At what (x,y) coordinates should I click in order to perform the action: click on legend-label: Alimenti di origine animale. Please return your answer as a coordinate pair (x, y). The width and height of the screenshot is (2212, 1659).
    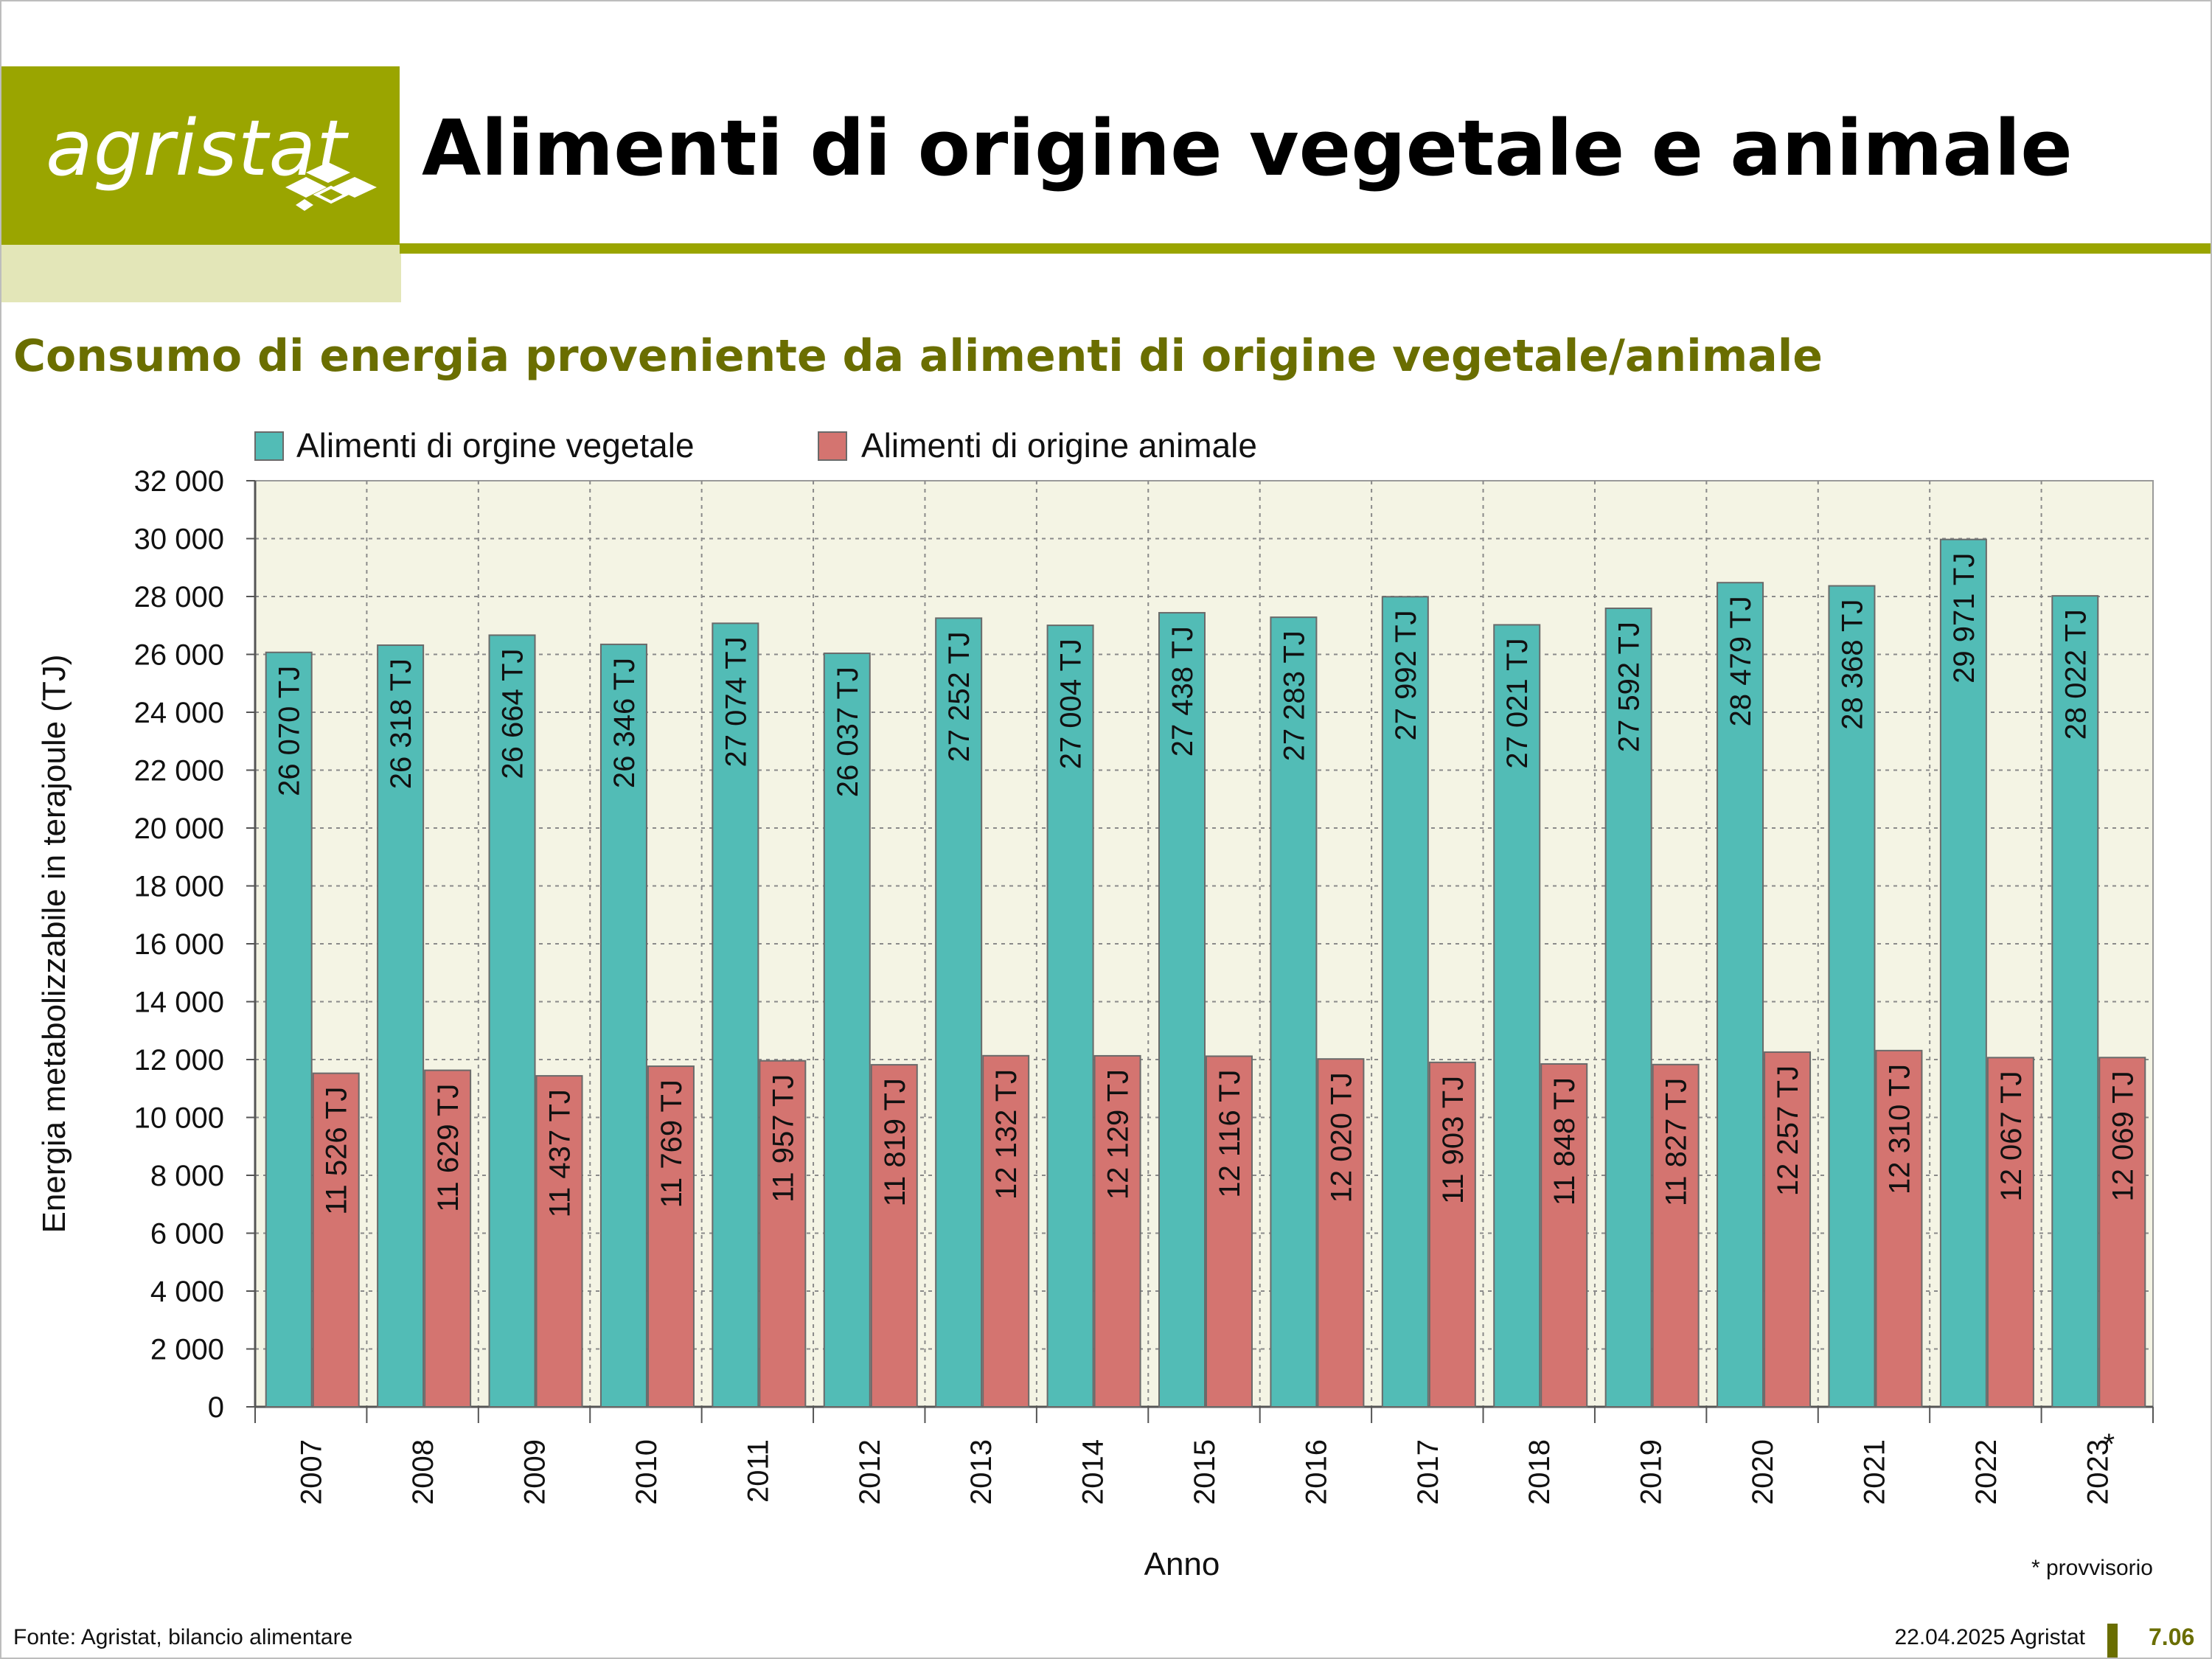
    Looking at the image, I should click on (1059, 445).